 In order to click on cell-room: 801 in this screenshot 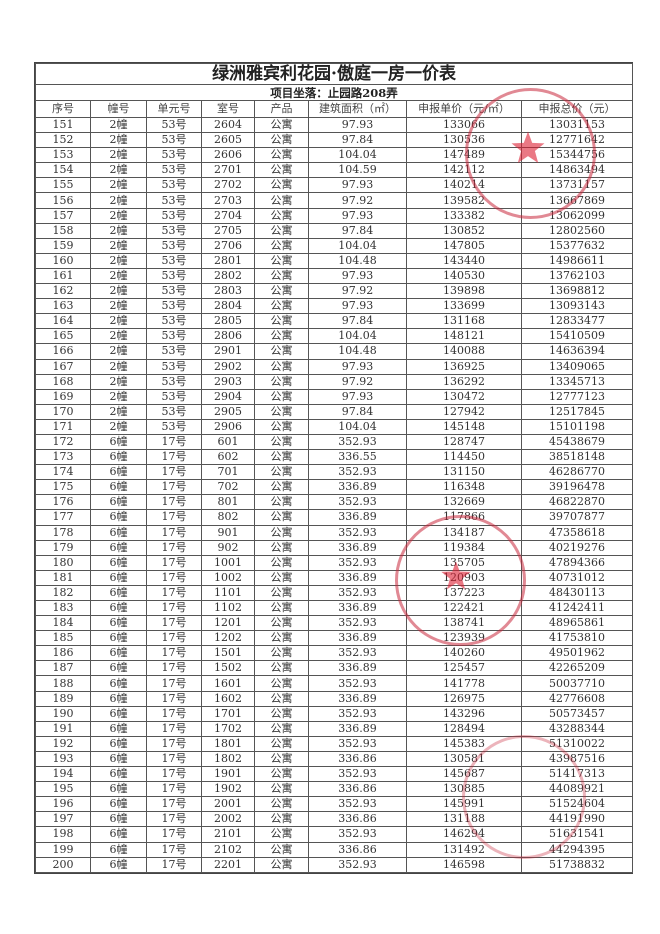, I will do `click(228, 502)`.